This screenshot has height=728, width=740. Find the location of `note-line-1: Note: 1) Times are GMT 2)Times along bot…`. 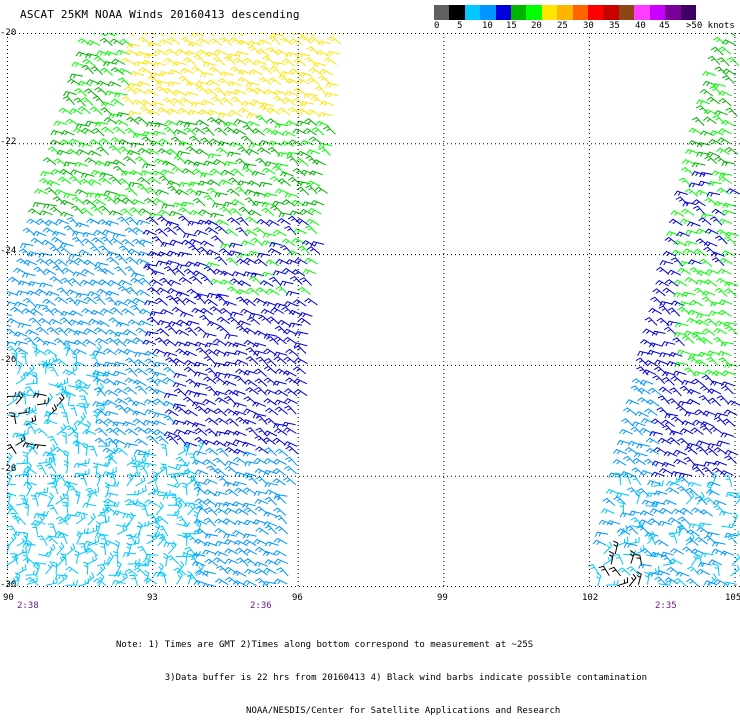

note-line-1: Note: 1) Times are GMT 2)Times along bot… is located at coordinates (381, 645).